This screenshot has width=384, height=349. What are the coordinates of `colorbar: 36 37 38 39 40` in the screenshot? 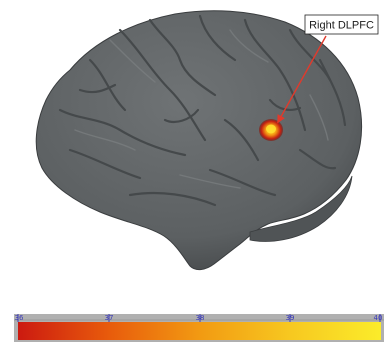 It's located at (199, 328).